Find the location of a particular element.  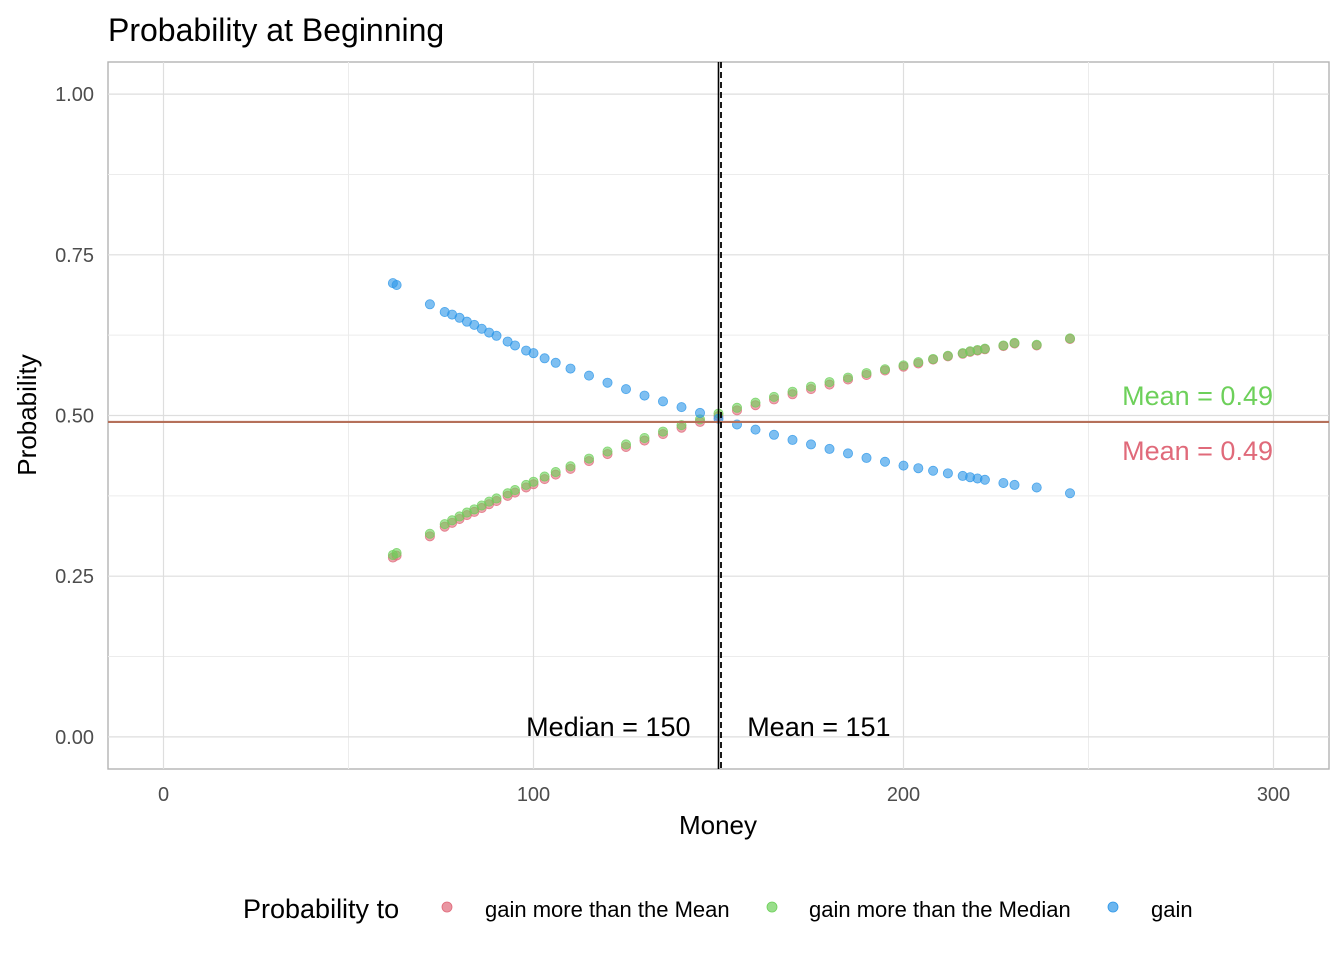

chart-title: Probability at Beginning is located at coordinates (276, 30).